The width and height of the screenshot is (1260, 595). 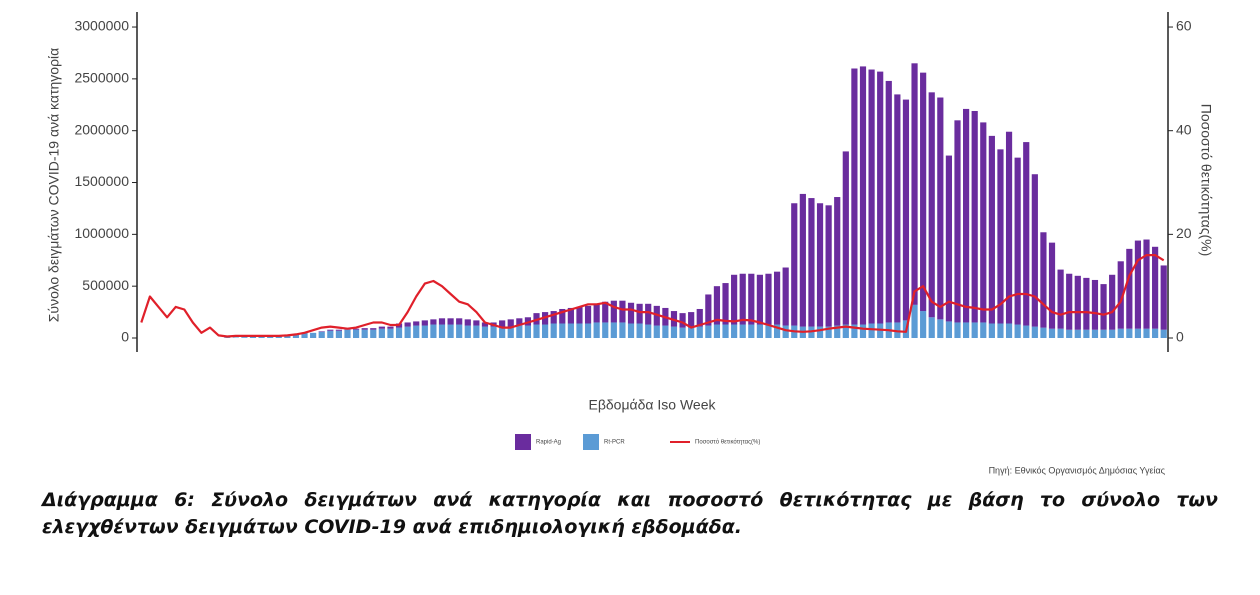 I want to click on line, so click(x=652, y=296).